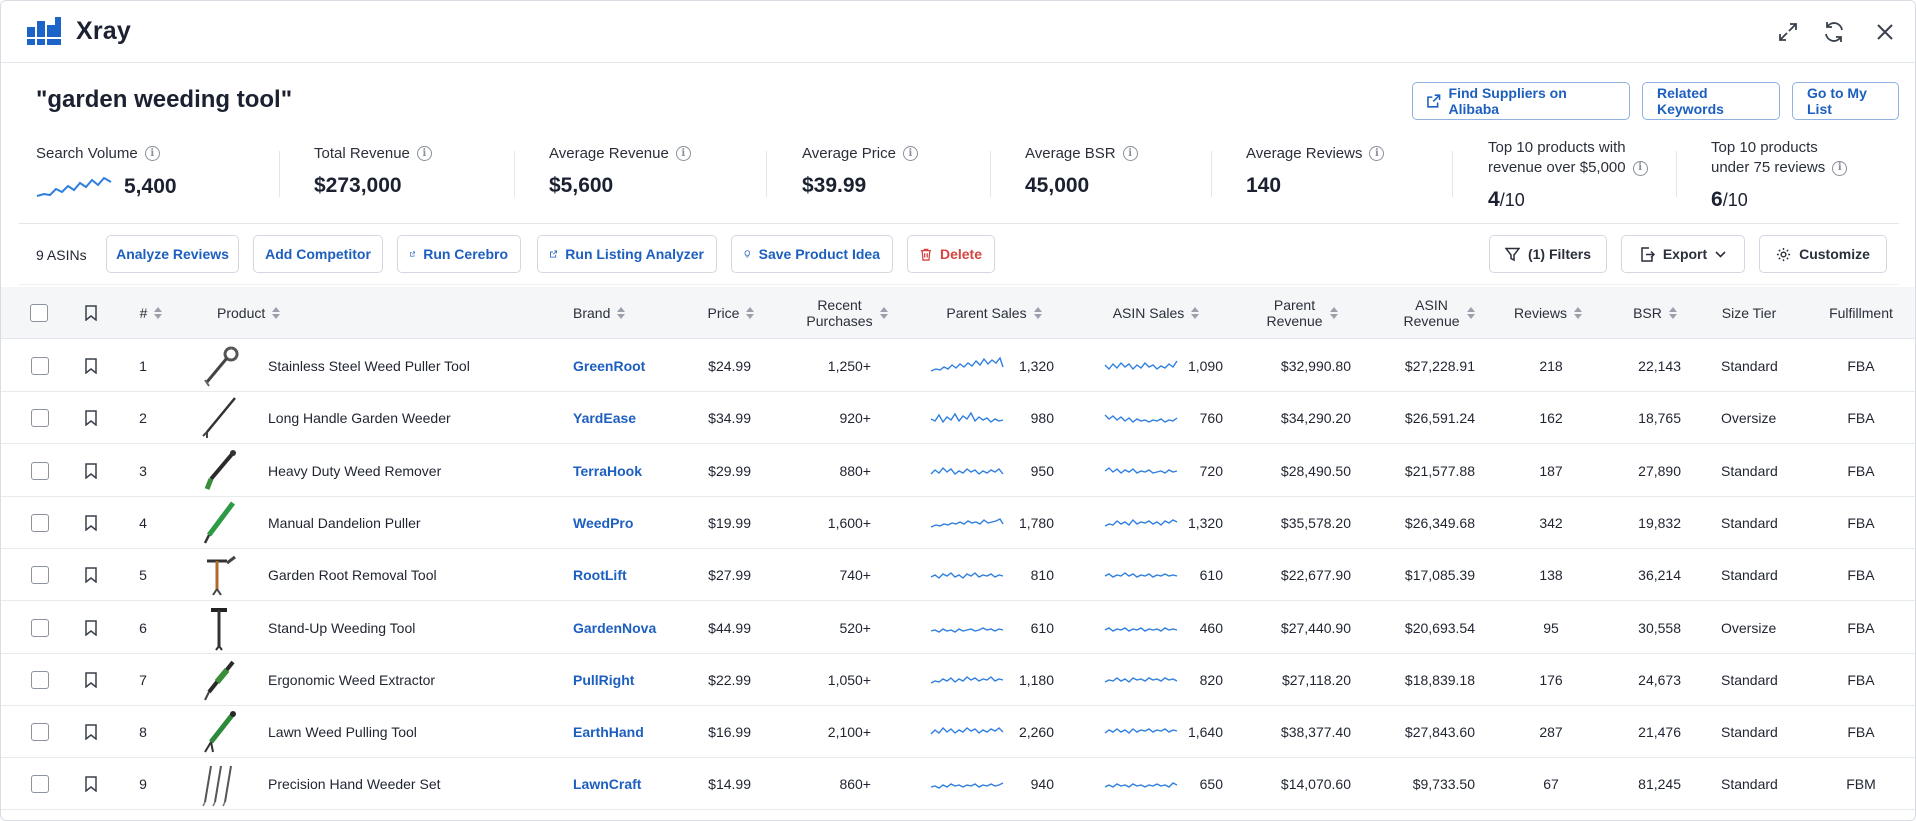 This screenshot has height=821, width=1916. What do you see at coordinates (731, 313) in the screenshot?
I see `col-price: Price` at bounding box center [731, 313].